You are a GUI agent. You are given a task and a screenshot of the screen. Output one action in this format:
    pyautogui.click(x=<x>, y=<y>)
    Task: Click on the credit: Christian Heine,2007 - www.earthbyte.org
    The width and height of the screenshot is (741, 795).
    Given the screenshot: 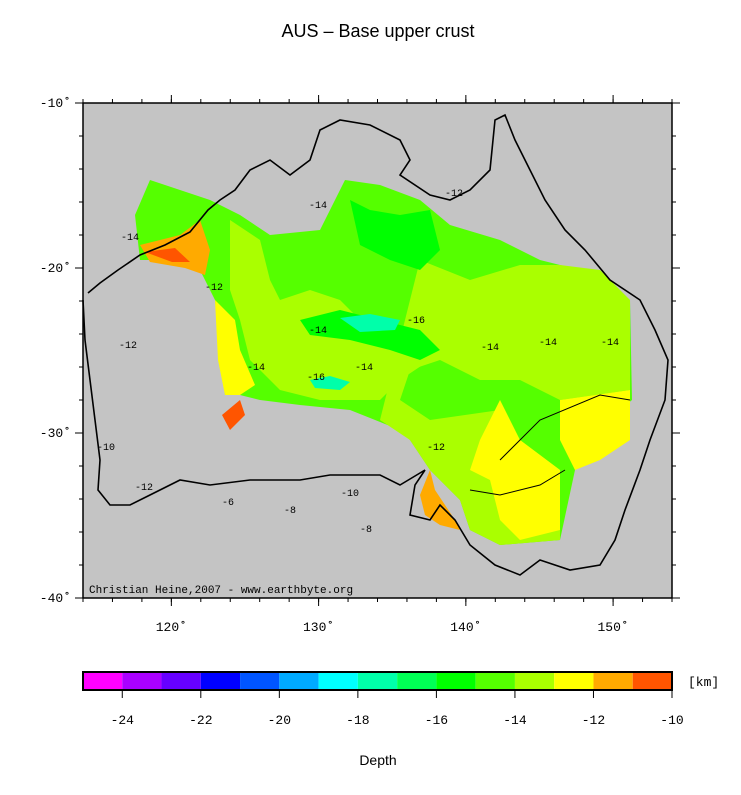 What is the action you would take?
    pyautogui.click(x=221, y=591)
    